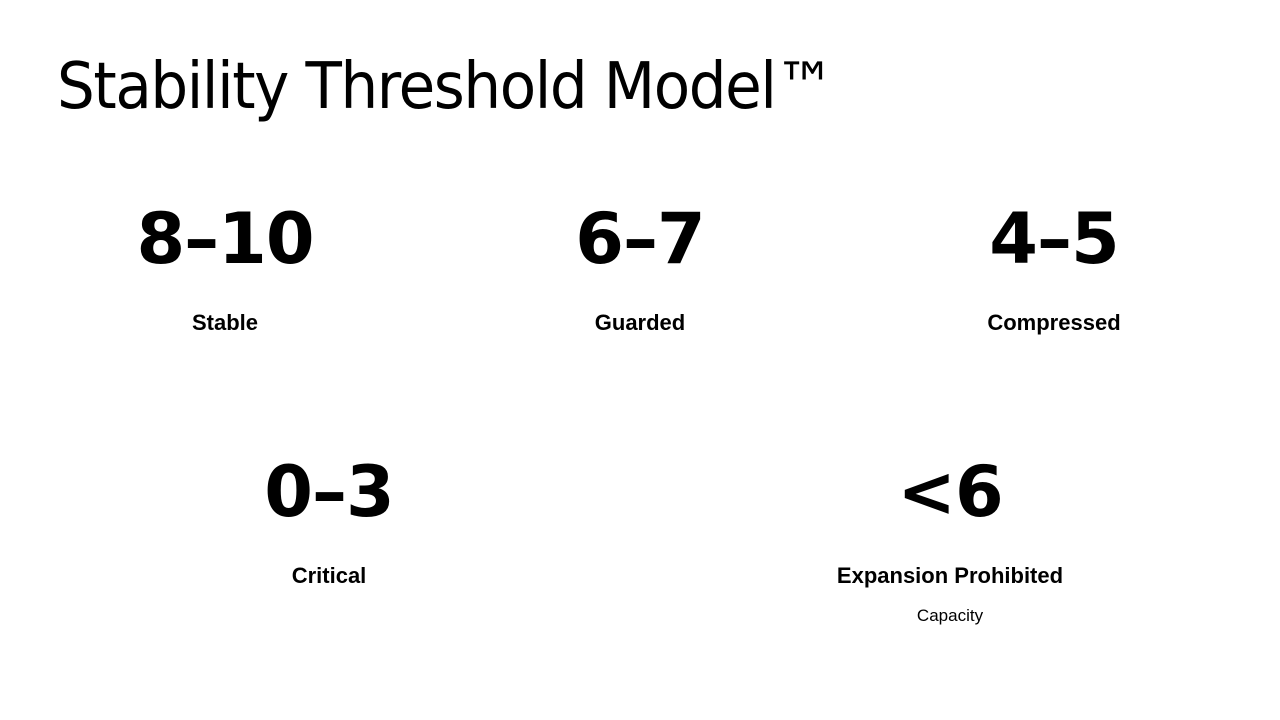 This screenshot has width=1280, height=720. What do you see at coordinates (950, 575) in the screenshot?
I see `stat-label: Expansion Prohibited` at bounding box center [950, 575].